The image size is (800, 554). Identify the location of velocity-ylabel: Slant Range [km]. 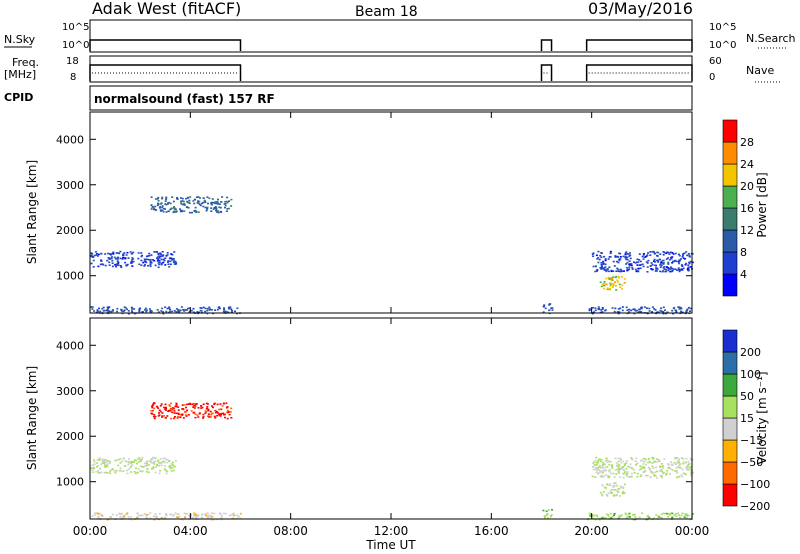
(32, 418).